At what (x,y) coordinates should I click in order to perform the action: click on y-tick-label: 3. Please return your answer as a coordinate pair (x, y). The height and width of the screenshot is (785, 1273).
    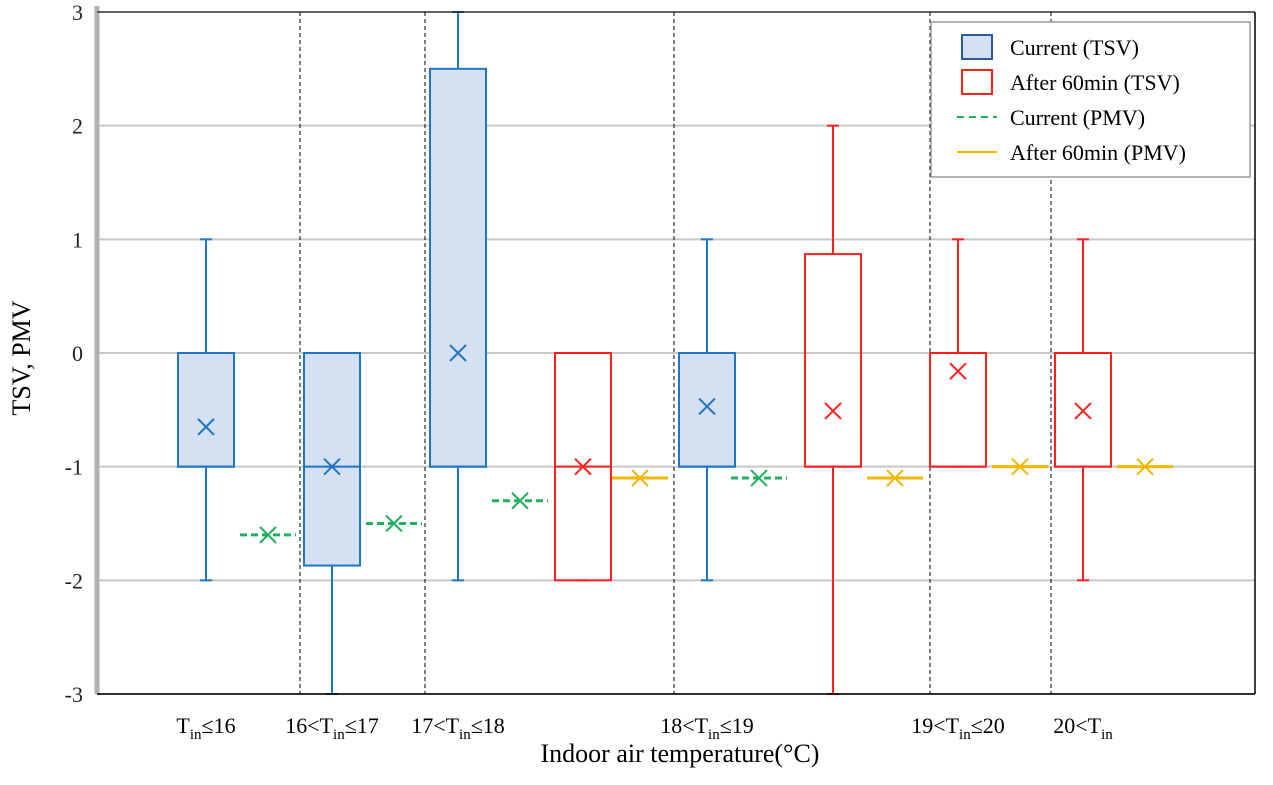
    Looking at the image, I should click on (77, 12).